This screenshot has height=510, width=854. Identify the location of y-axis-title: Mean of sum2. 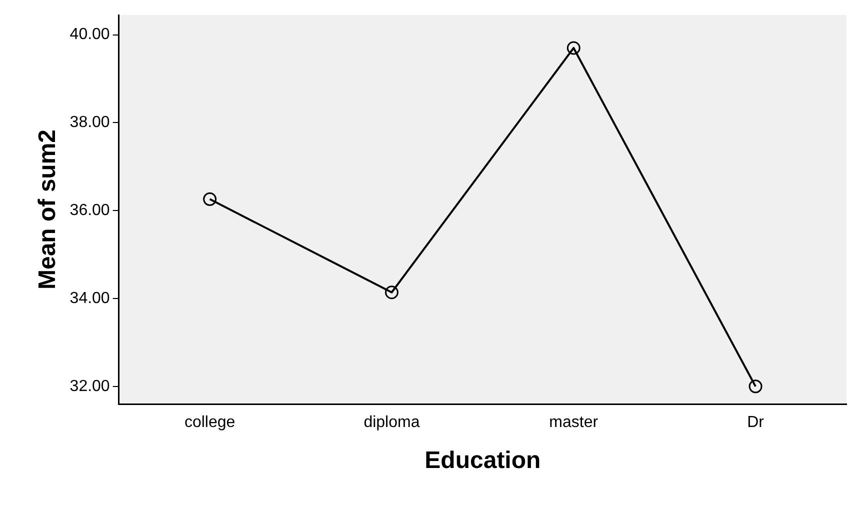
(48, 209).